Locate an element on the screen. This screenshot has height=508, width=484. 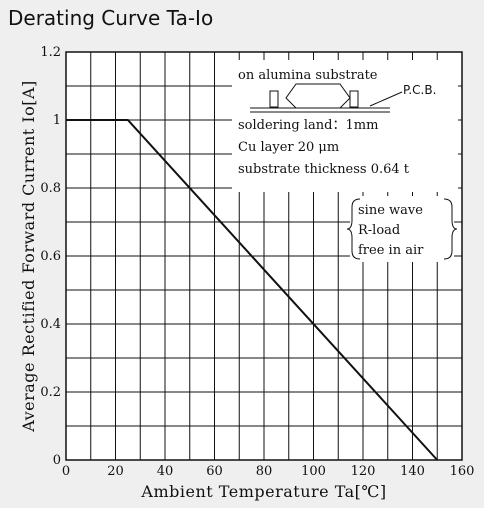
chart-title: Derating Curve Ta-Io is located at coordinates (111, 18).